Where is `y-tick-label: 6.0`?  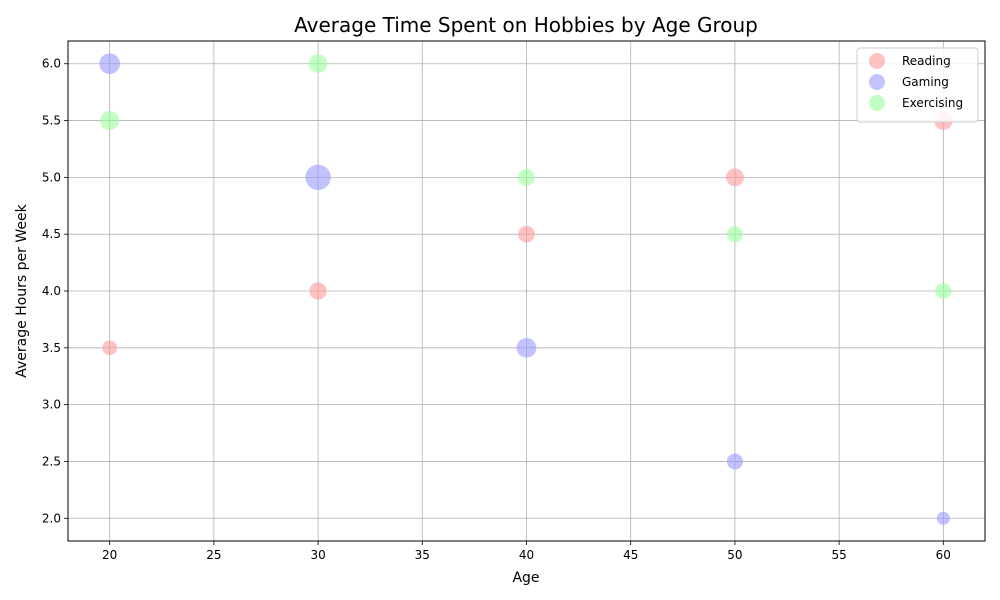 y-tick-label: 6.0 is located at coordinates (51, 64).